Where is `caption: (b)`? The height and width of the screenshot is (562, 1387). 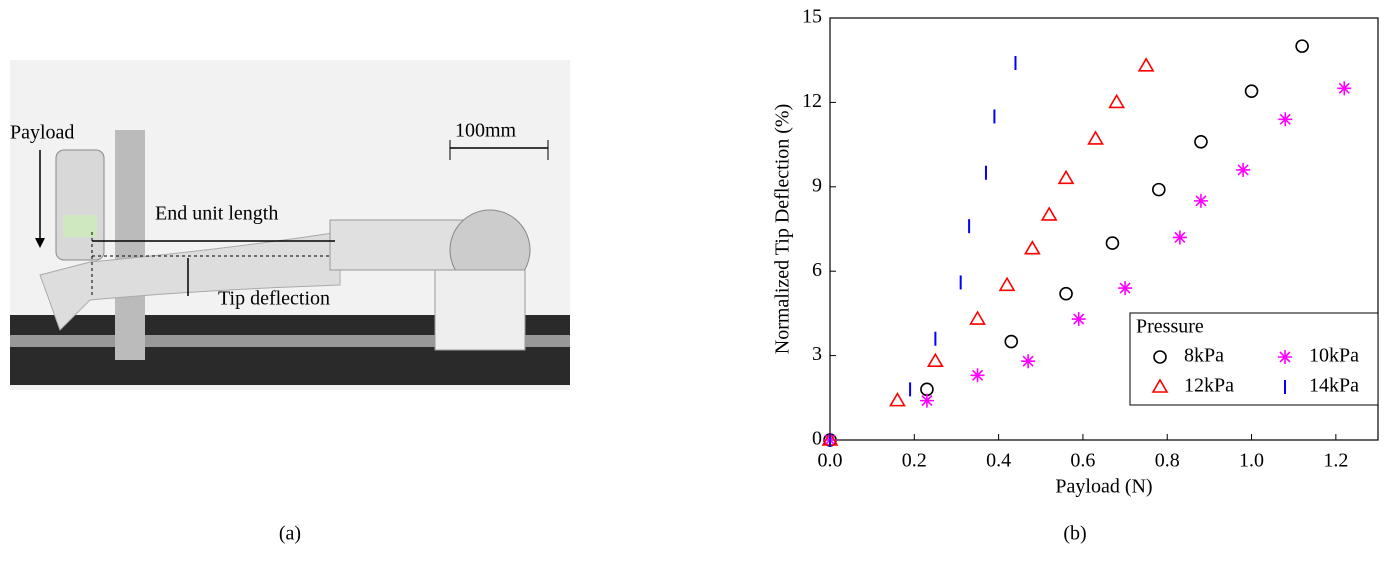 caption: (b) is located at coordinates (1074, 534).